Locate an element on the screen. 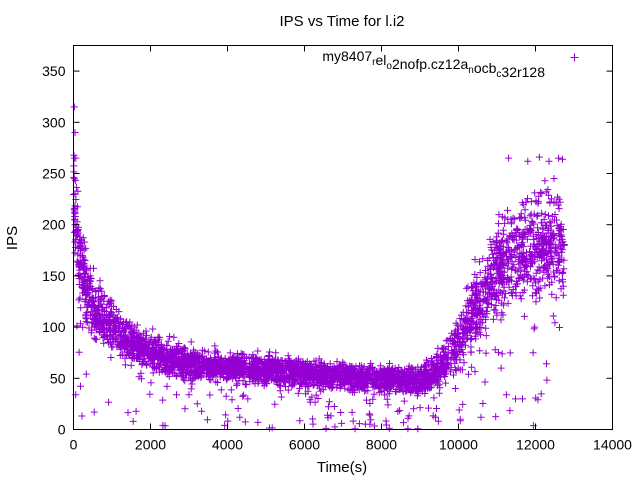 The width and height of the screenshot is (640, 480). x-tick-label: 0 is located at coordinates (74, 445).